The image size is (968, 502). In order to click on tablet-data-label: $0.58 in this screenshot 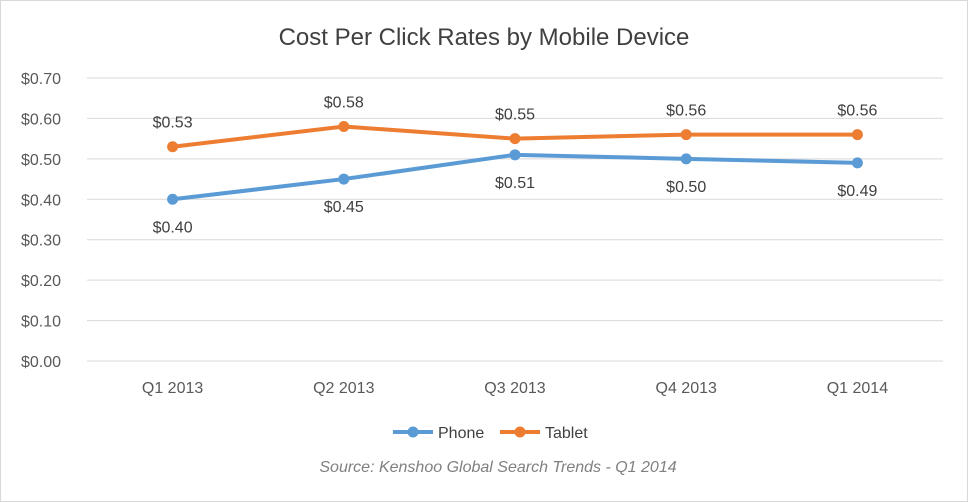, I will do `click(344, 103)`.